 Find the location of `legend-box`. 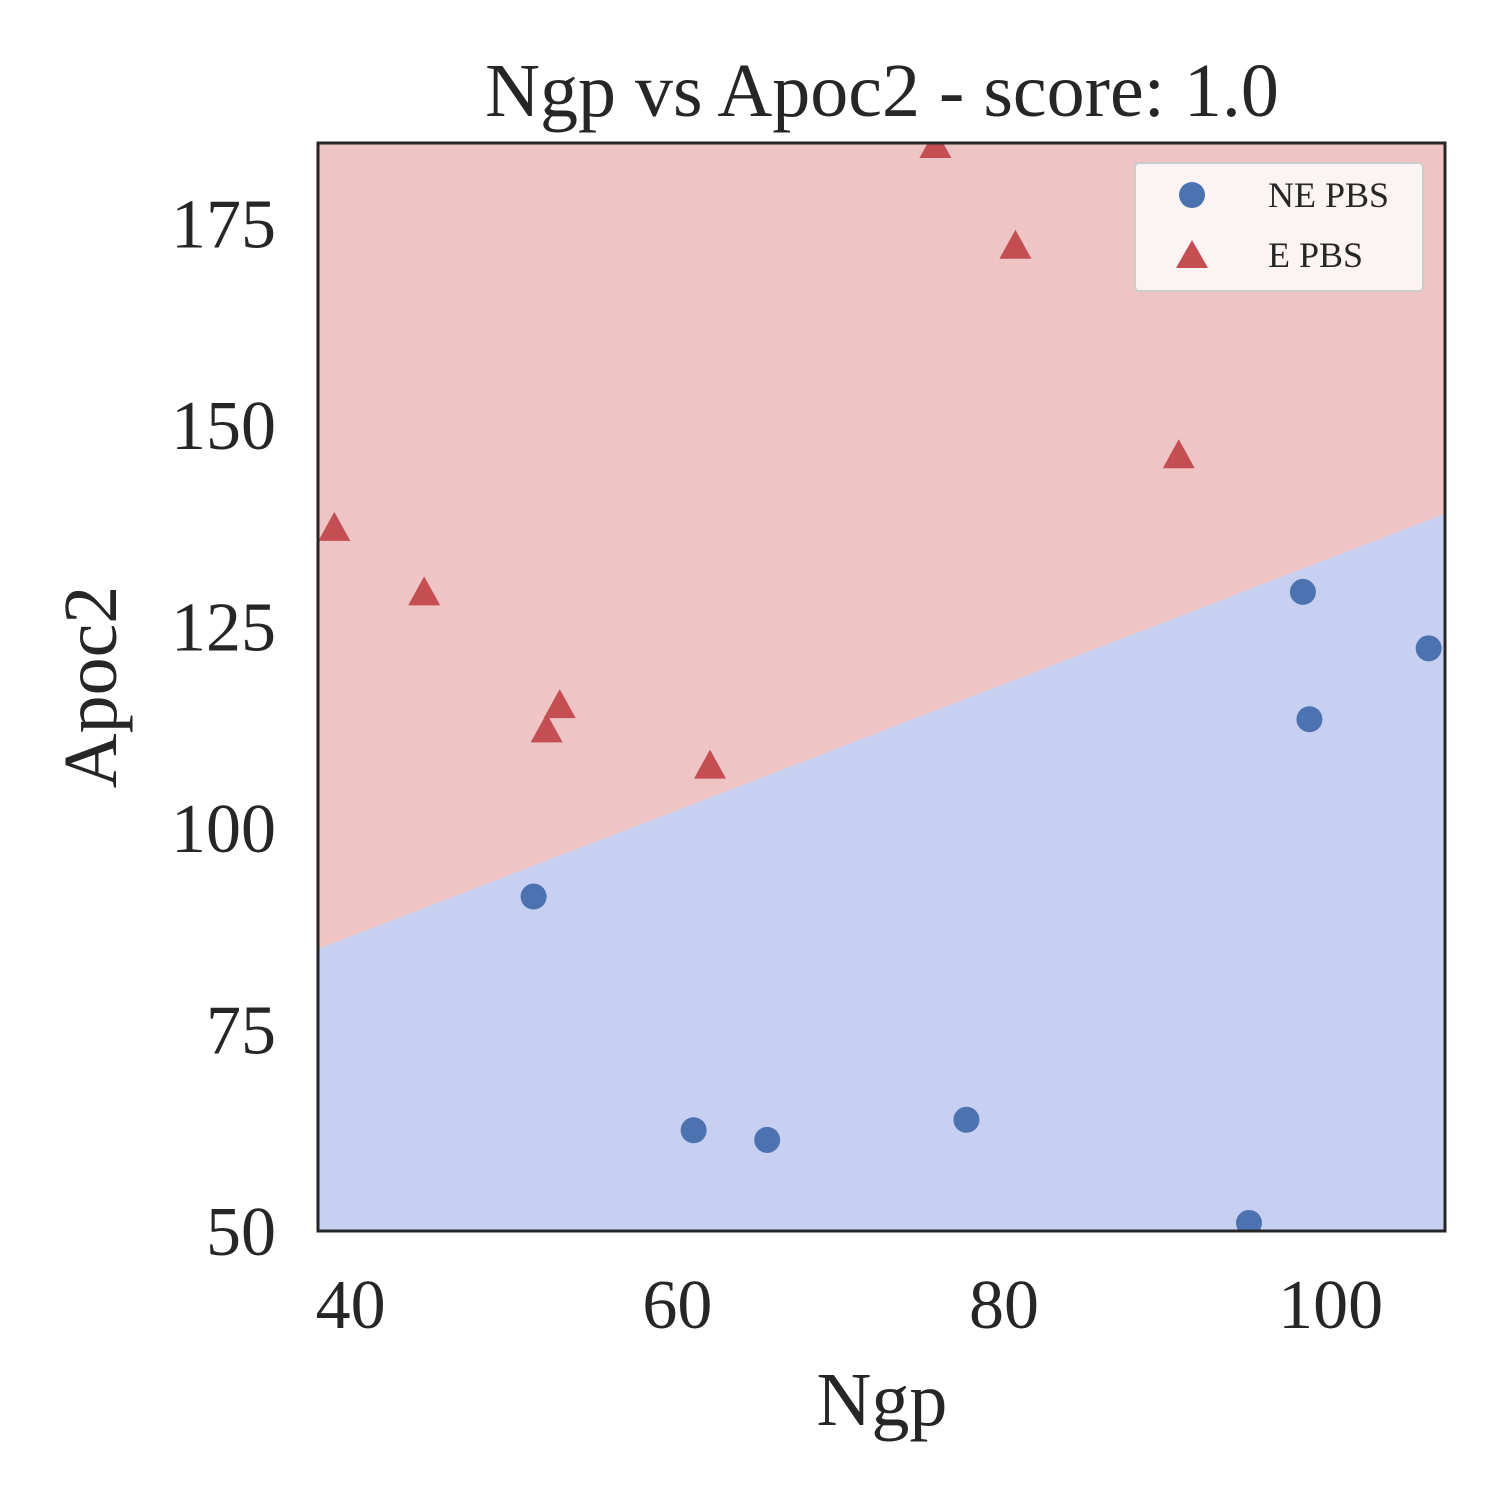

legend-box is located at coordinates (1279, 227).